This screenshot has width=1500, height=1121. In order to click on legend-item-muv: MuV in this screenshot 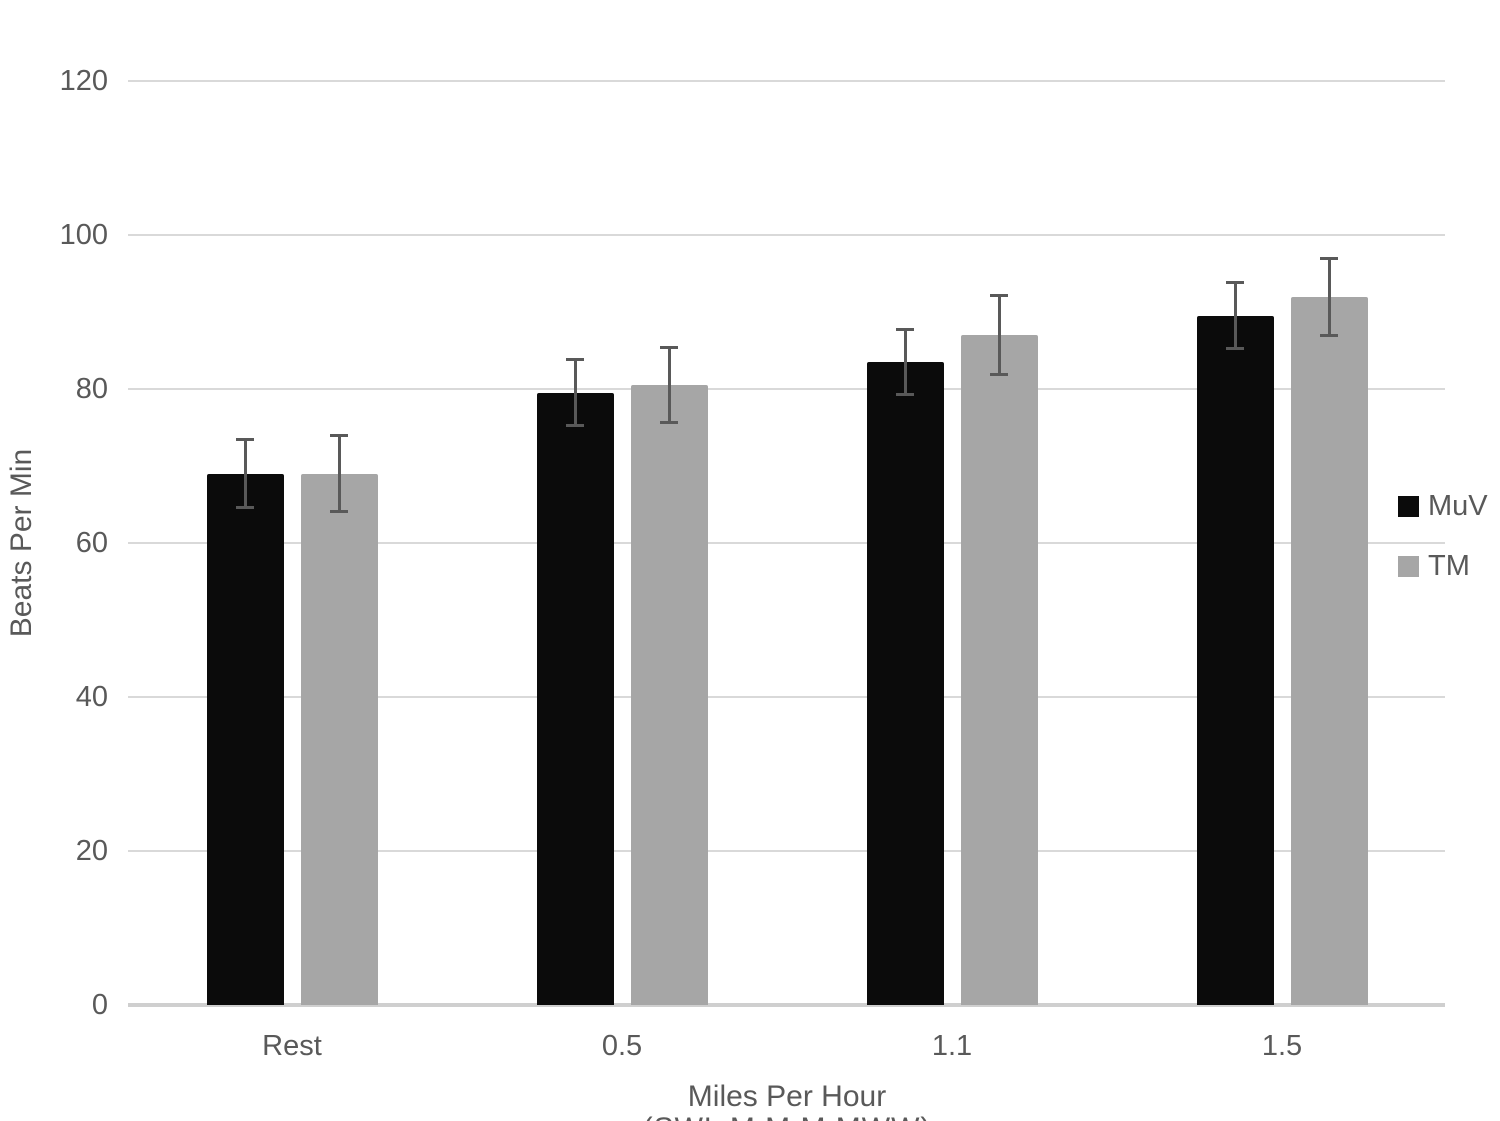, I will do `click(1443, 505)`.